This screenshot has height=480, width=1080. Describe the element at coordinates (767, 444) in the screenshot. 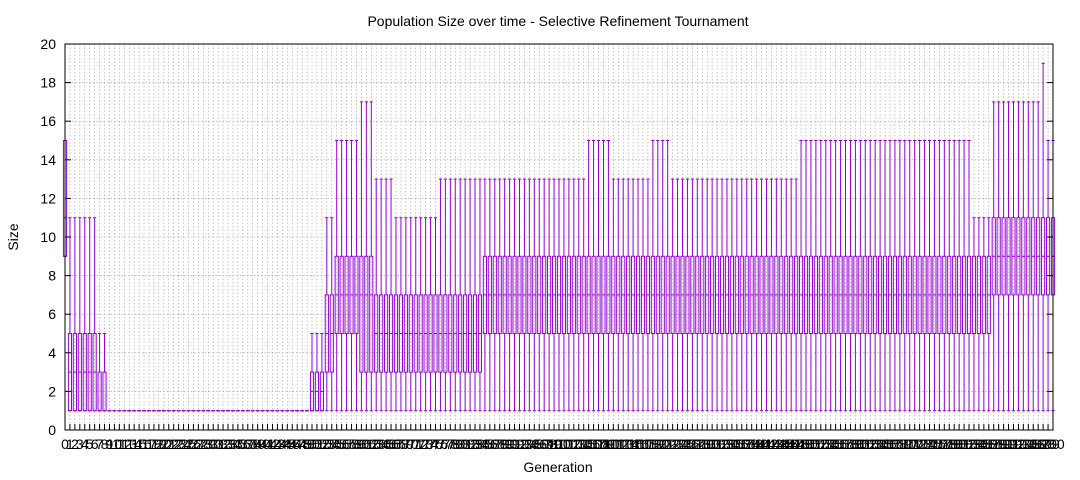

I see `x-tick-label: 142` at that location.